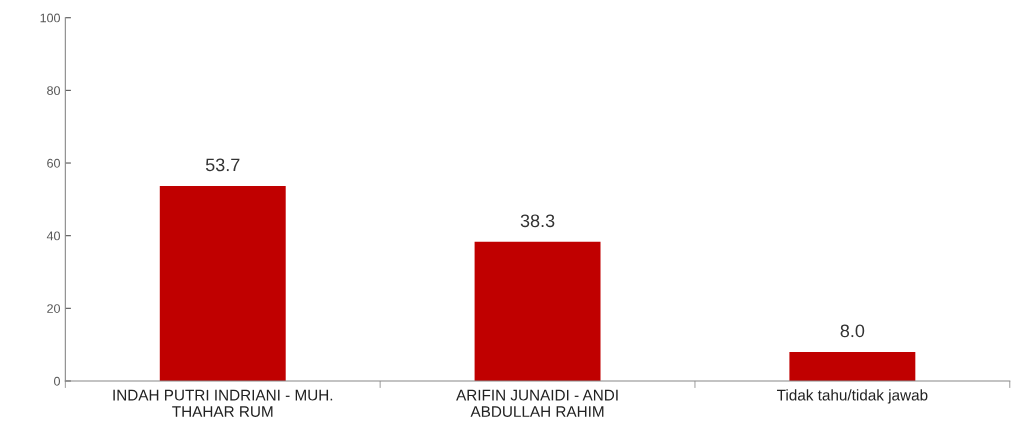 This screenshot has height=443, width=1021. I want to click on x-tick-label: Tidak tahu/tidak jawab, so click(852, 396).